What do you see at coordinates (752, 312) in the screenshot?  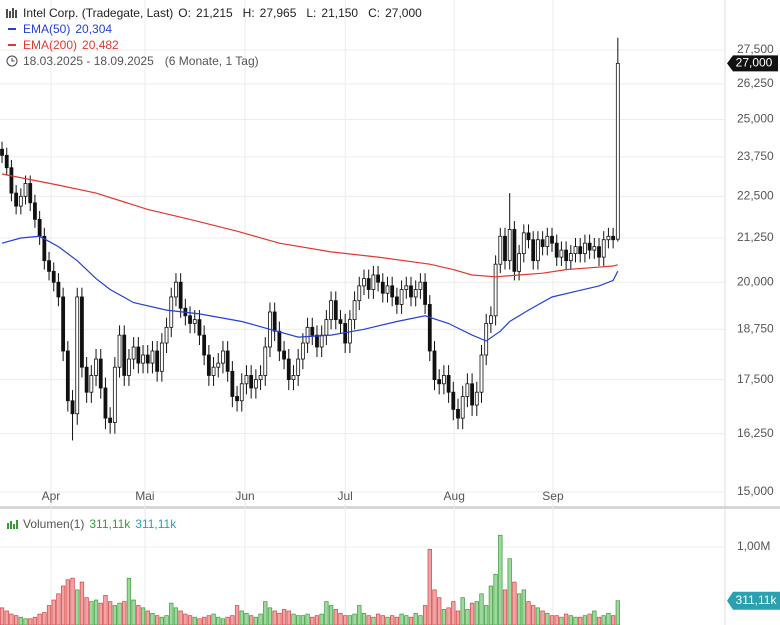 I see `axis-panel` at bounding box center [752, 312].